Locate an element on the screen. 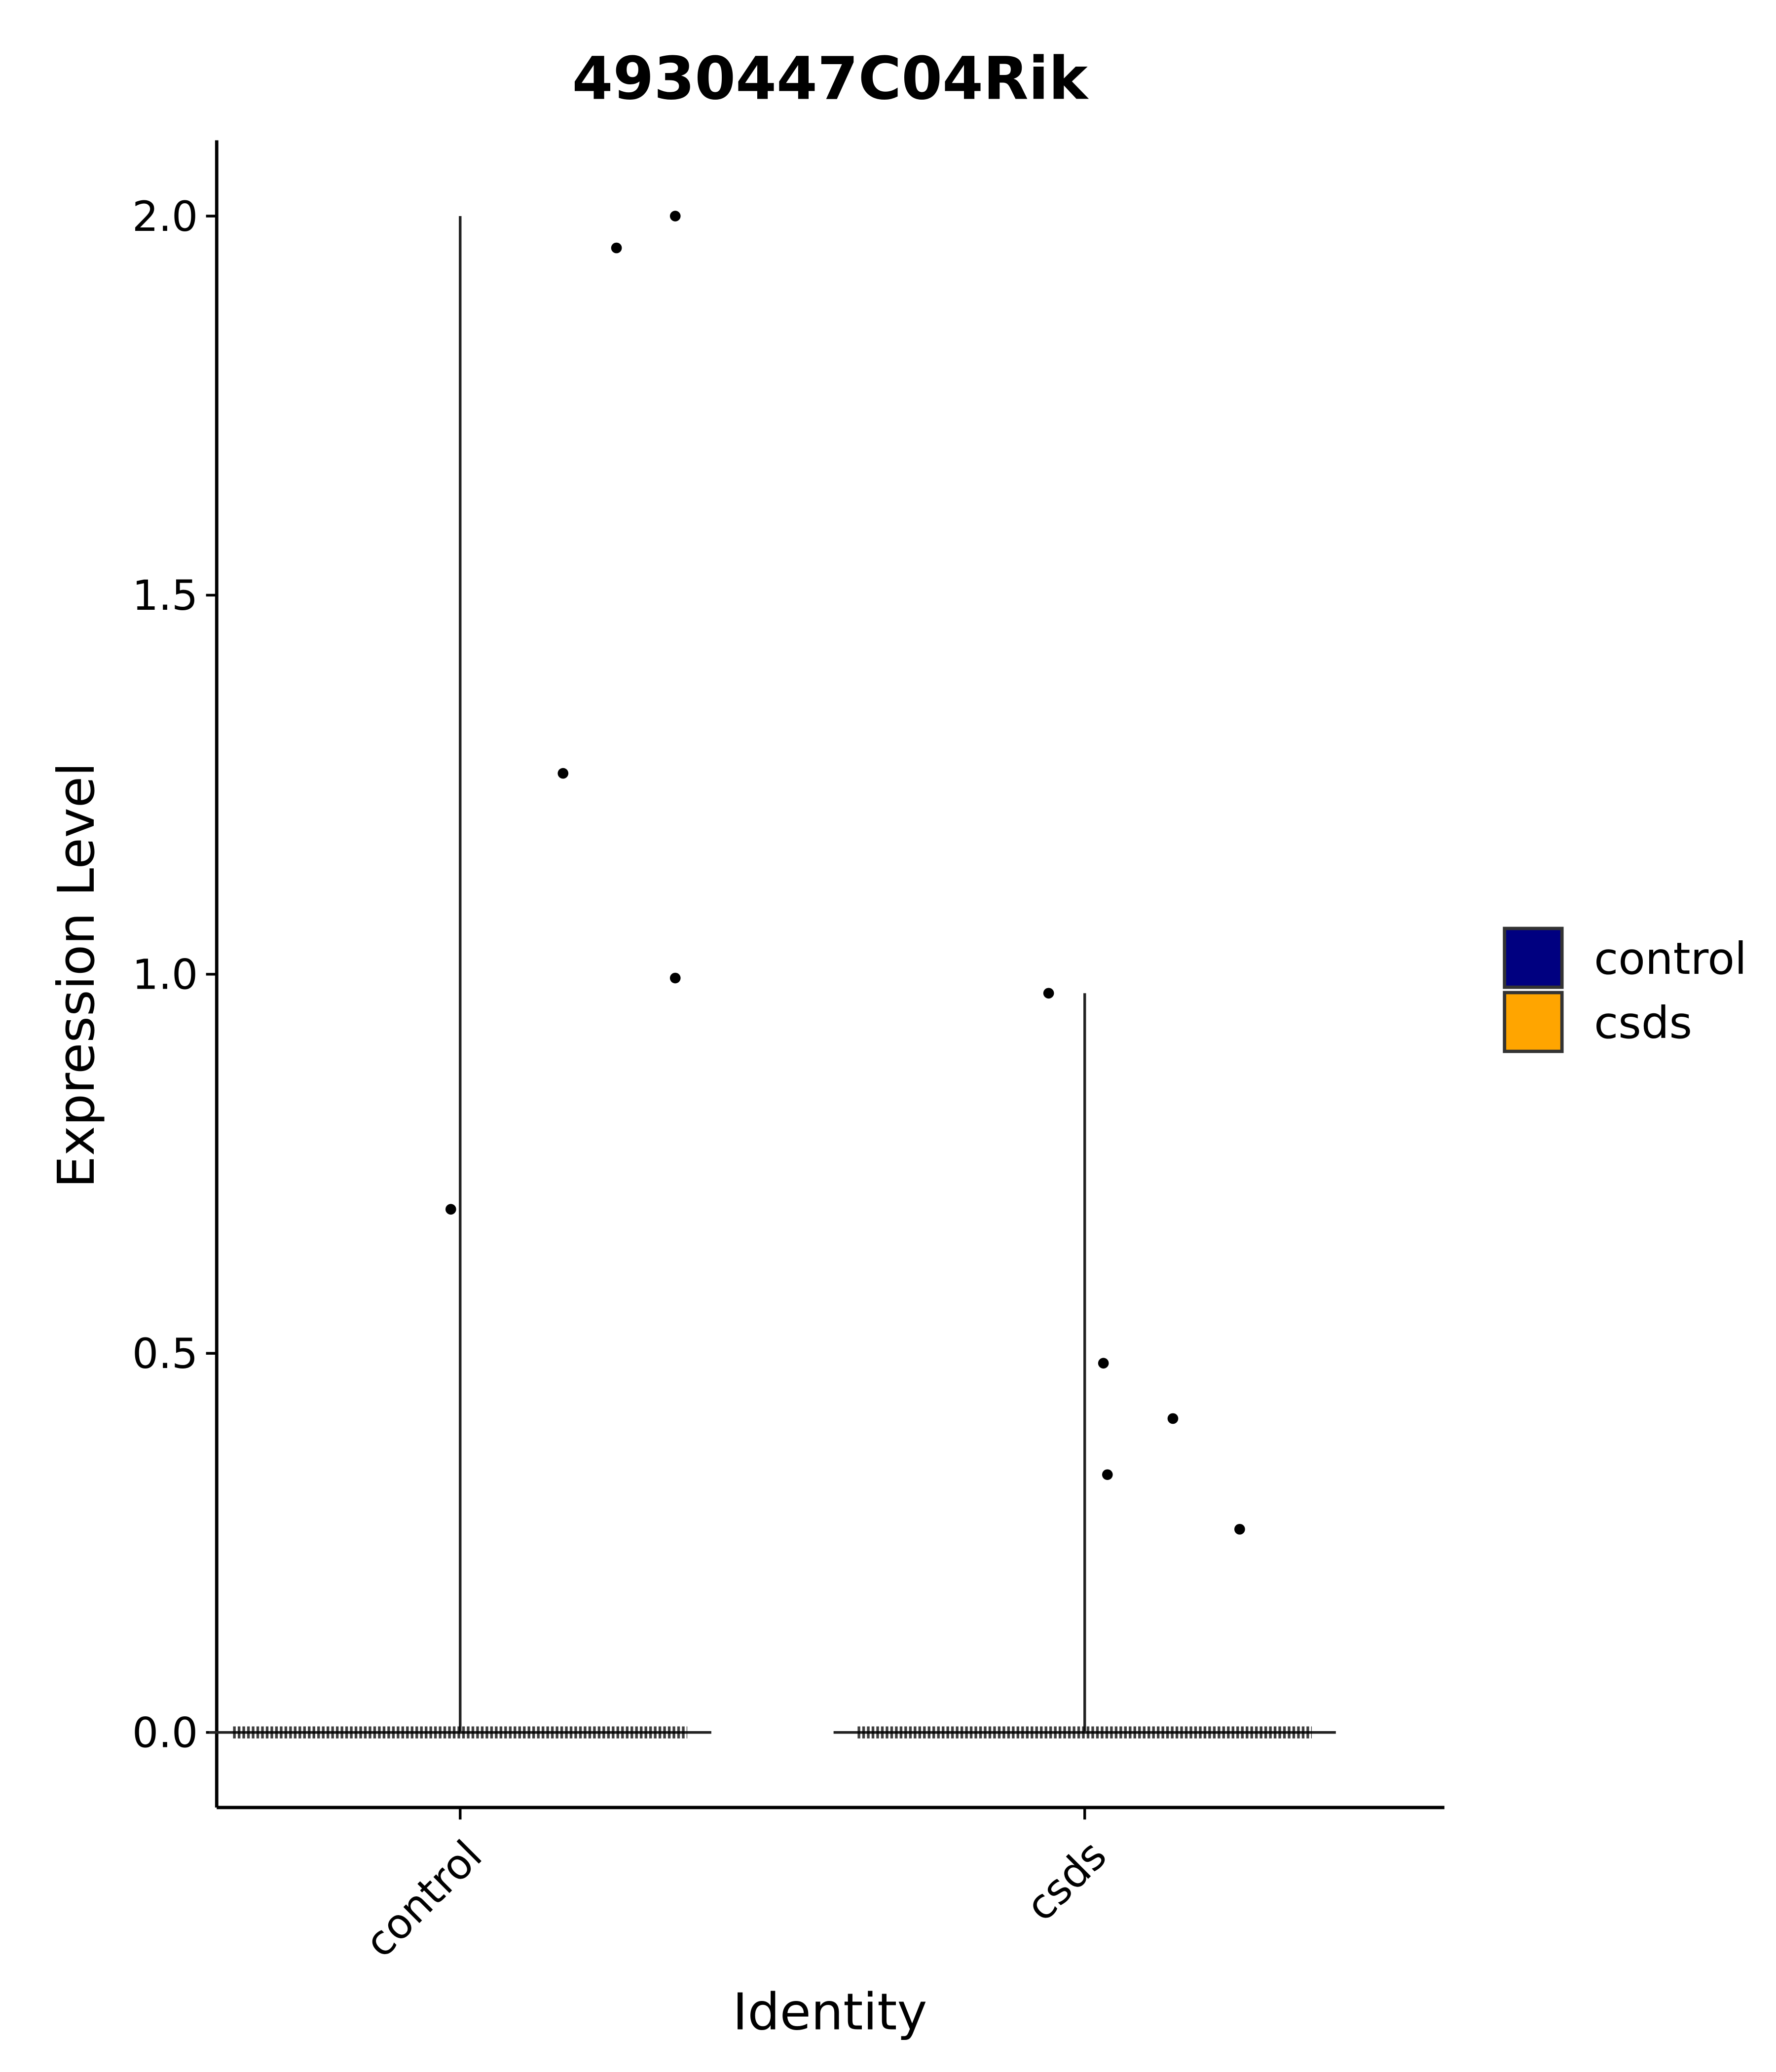  x-axis-label: Identity is located at coordinates (830, 2012).